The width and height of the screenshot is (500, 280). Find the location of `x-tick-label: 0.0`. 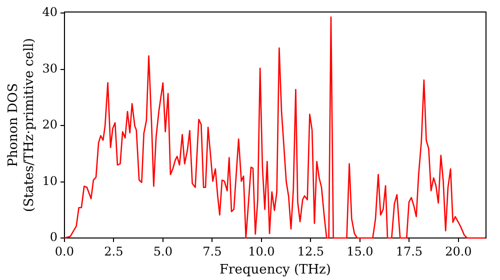

x-tick-label: 0.0 is located at coordinates (64, 251).